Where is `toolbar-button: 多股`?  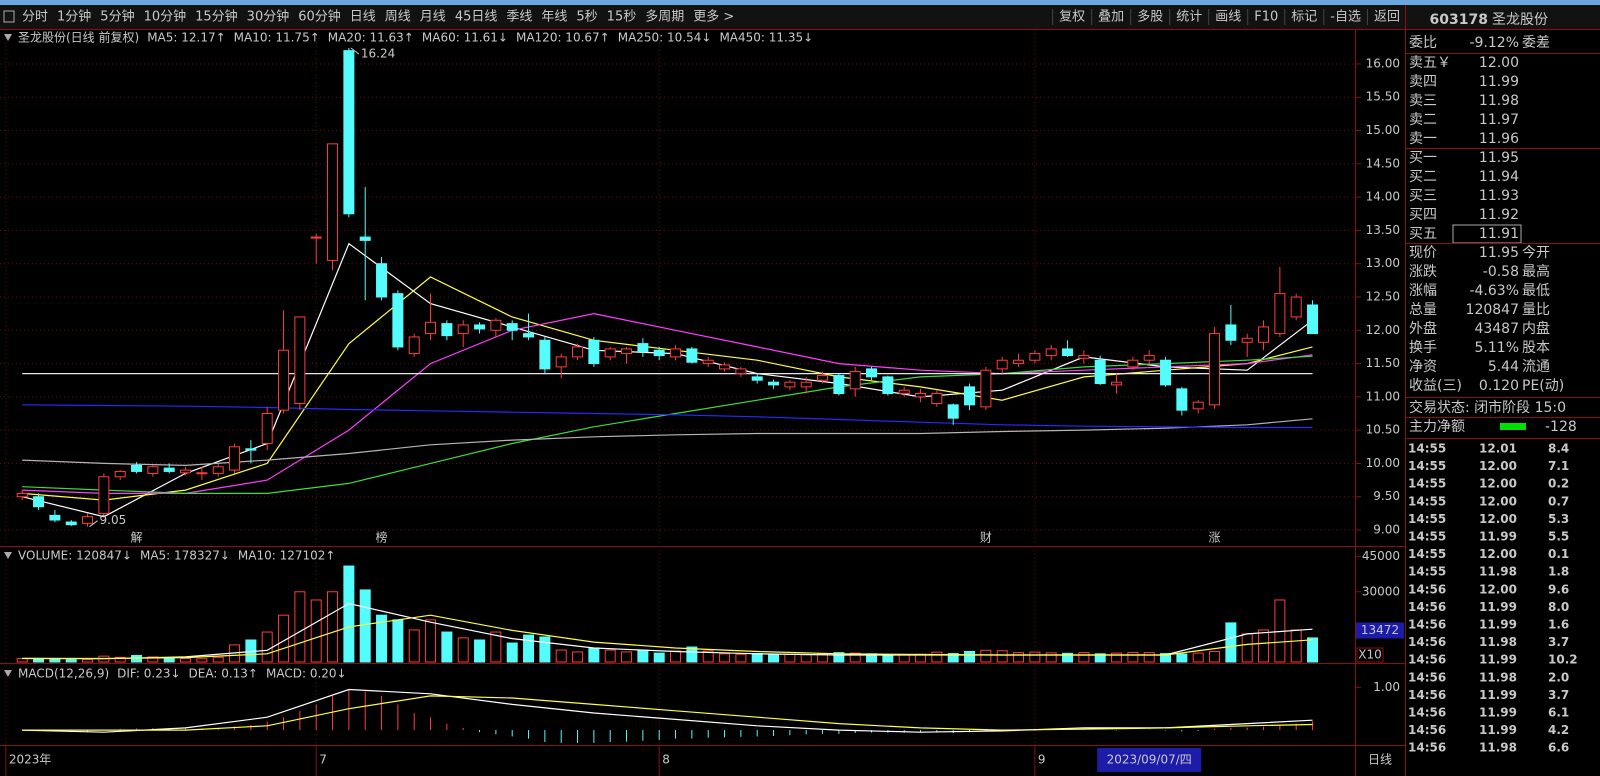
toolbar-button: 多股 is located at coordinates (1150, 17).